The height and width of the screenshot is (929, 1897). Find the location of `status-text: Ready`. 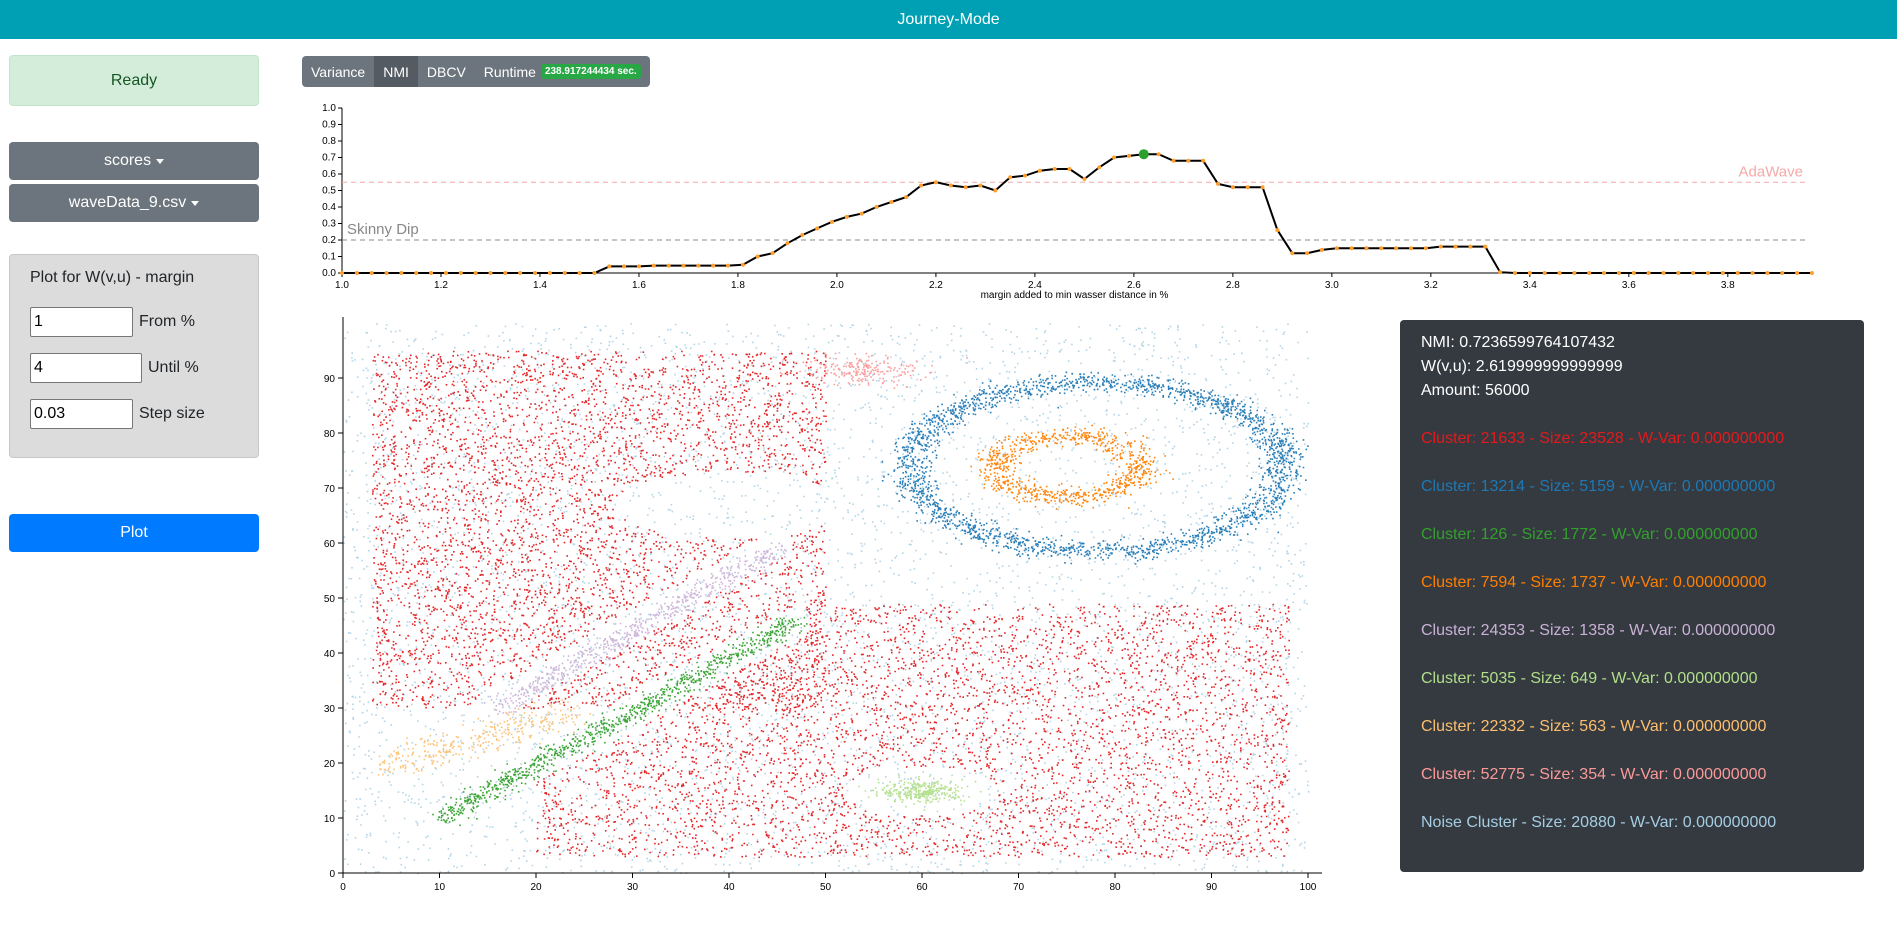

status-text: Ready is located at coordinates (134, 80).